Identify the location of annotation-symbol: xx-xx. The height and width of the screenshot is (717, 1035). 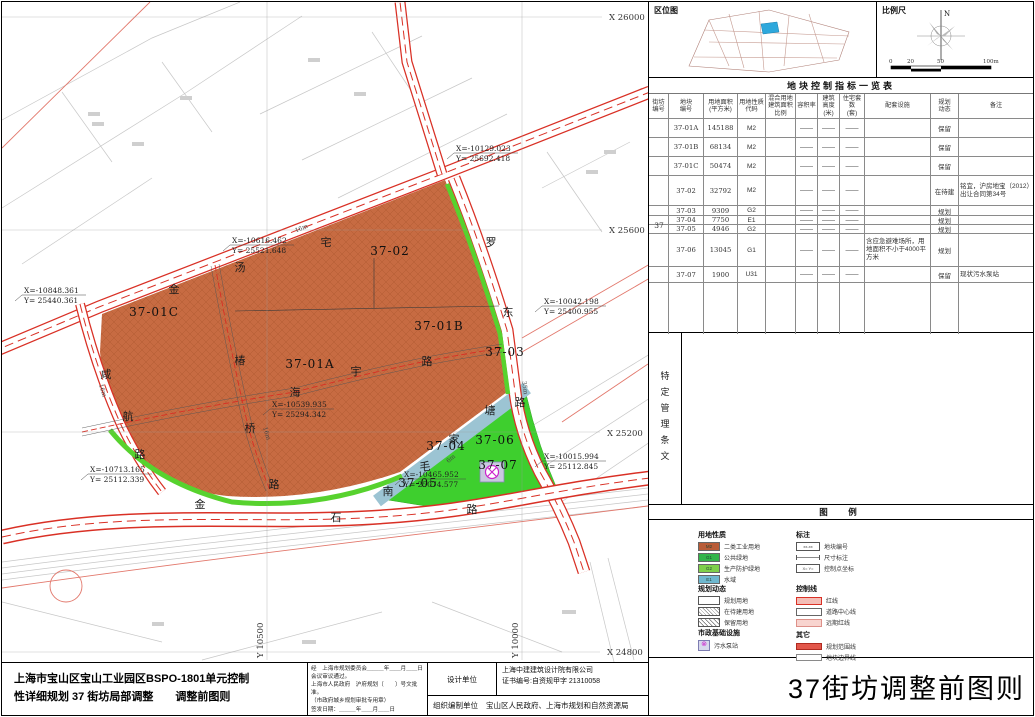
(808, 546).